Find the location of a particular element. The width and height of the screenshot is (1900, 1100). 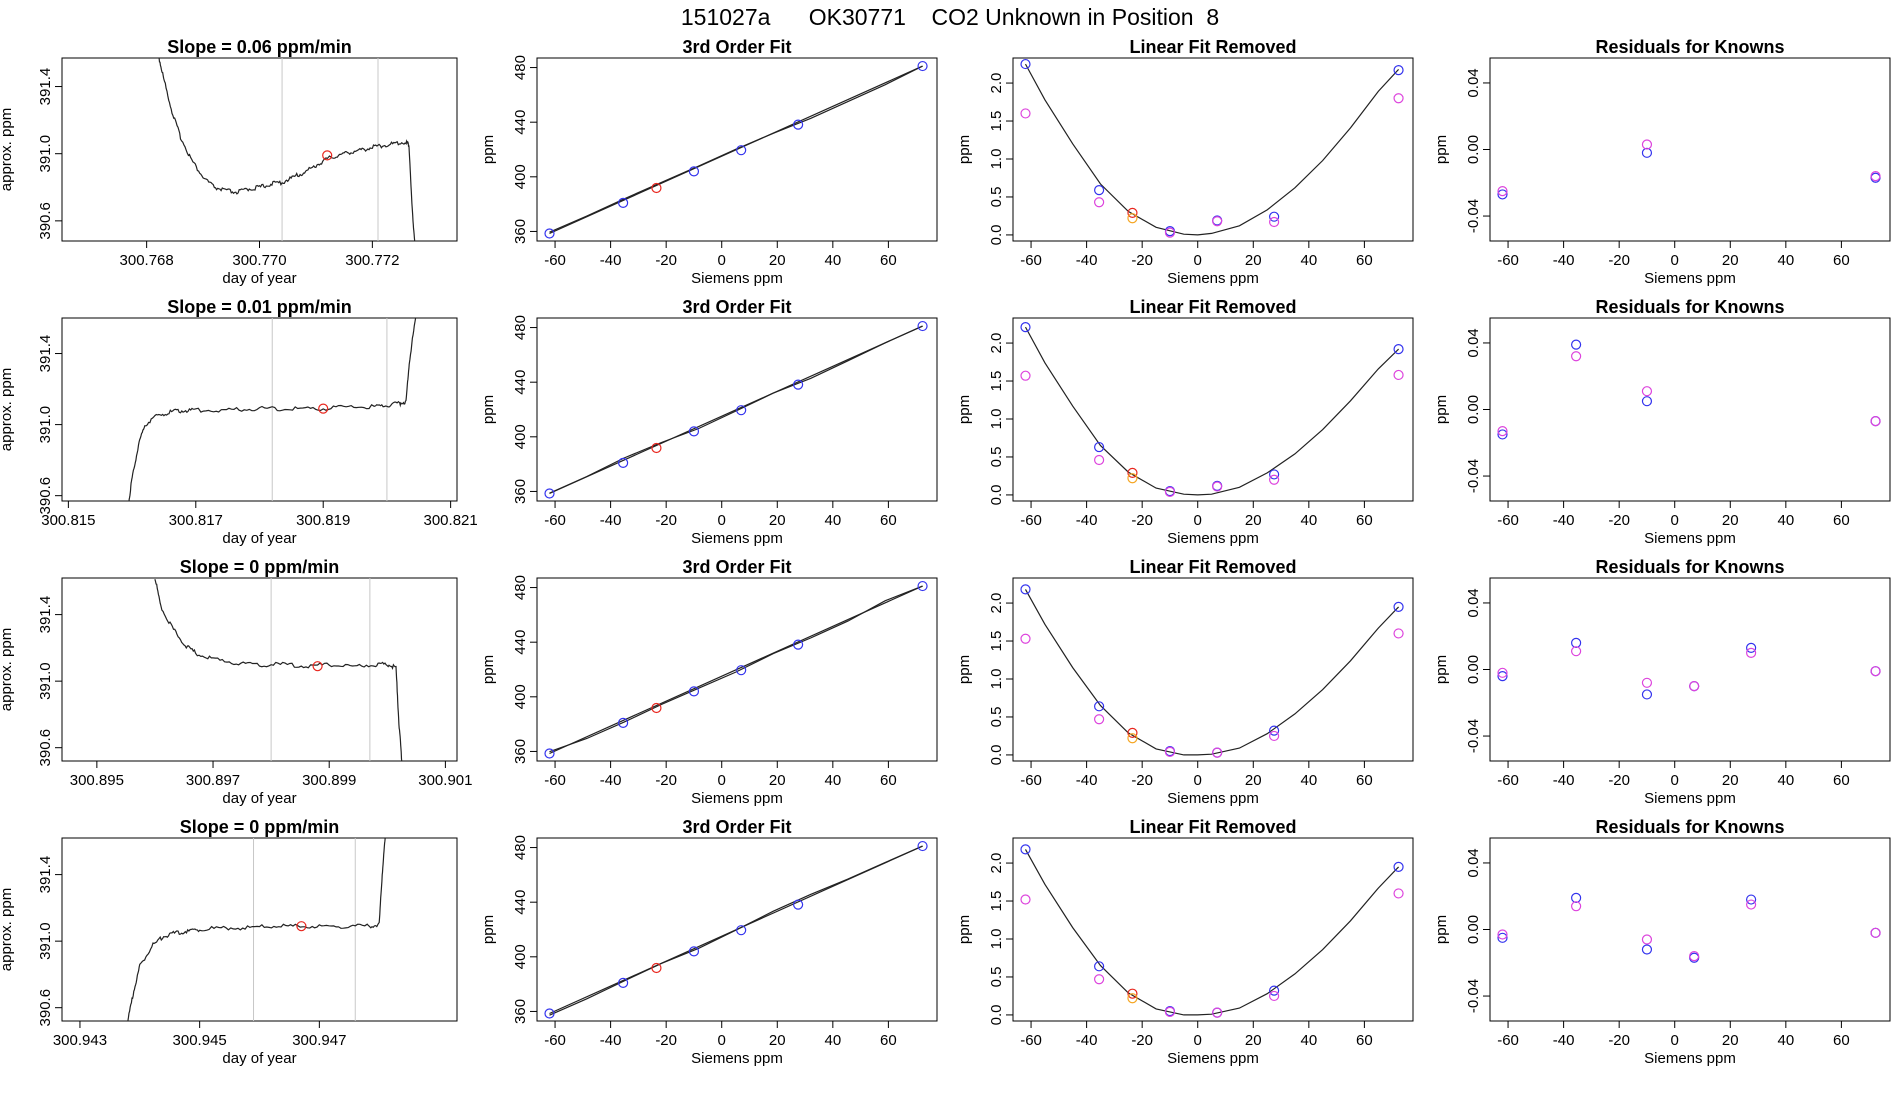

marker-point is located at coordinates (317, 666).